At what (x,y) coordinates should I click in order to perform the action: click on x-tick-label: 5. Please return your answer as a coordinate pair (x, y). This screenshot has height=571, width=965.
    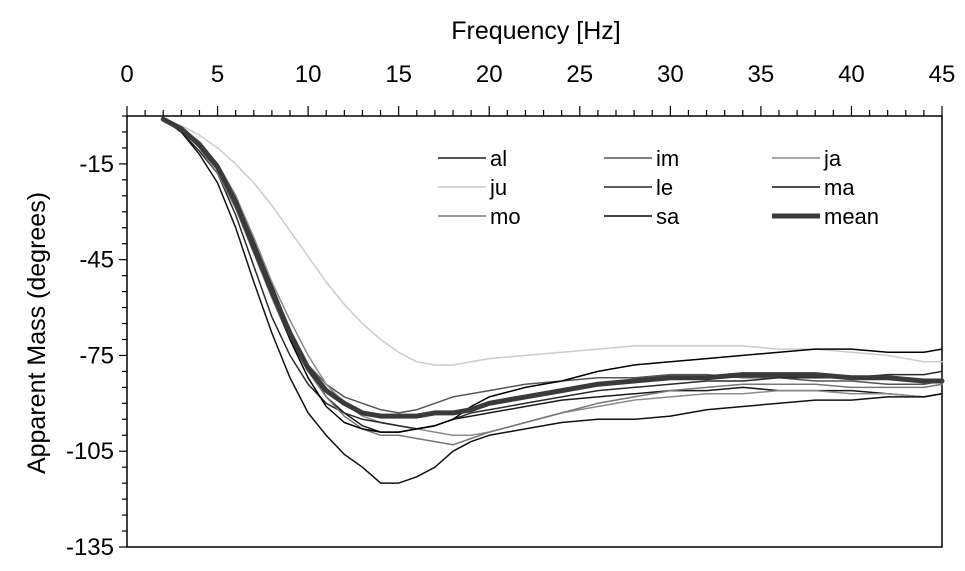
    Looking at the image, I should click on (217, 74).